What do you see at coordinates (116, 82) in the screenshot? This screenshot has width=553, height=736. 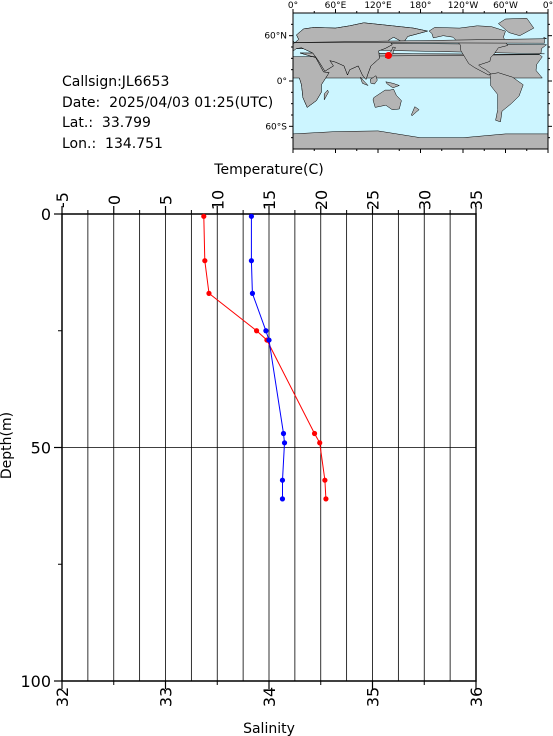 I see `callsign-text: Callsign:JL6653` at bounding box center [116, 82].